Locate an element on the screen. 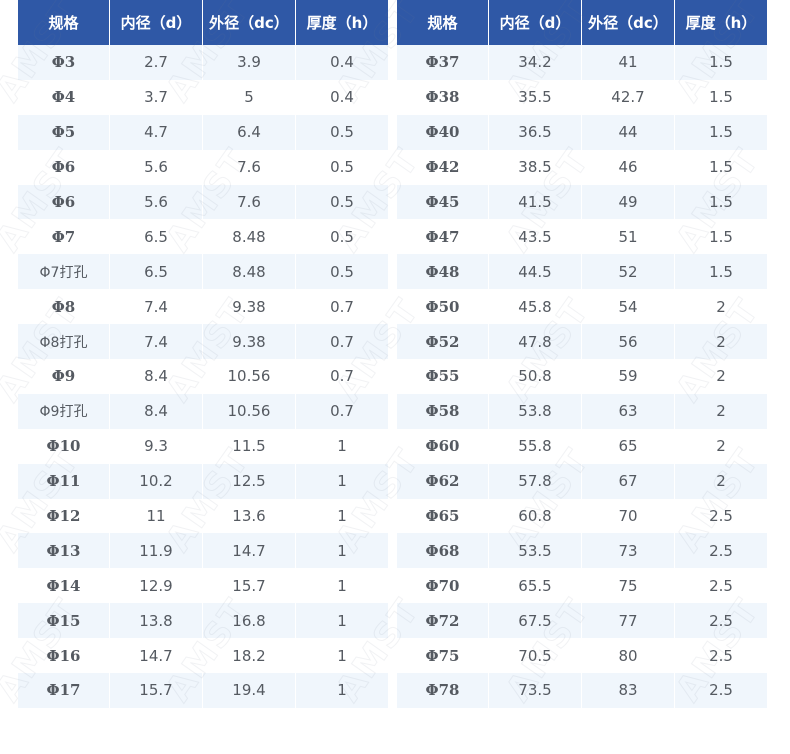 This screenshot has height=754, width=790. inner-diameter-cell: 13.8 is located at coordinates (156, 621).